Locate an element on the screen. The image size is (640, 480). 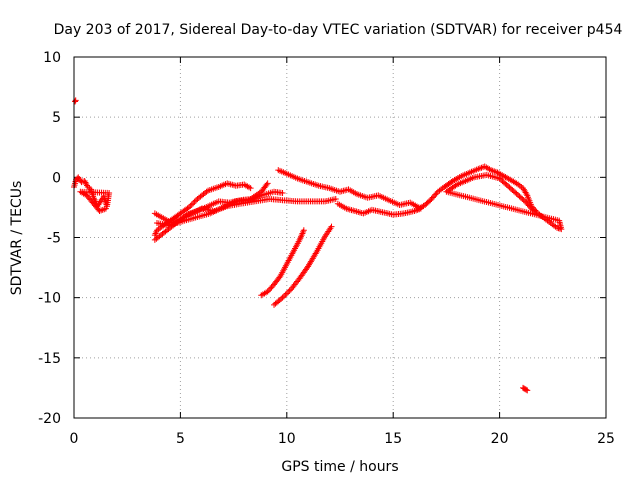
series-hump is located at coordinates (490, 198).